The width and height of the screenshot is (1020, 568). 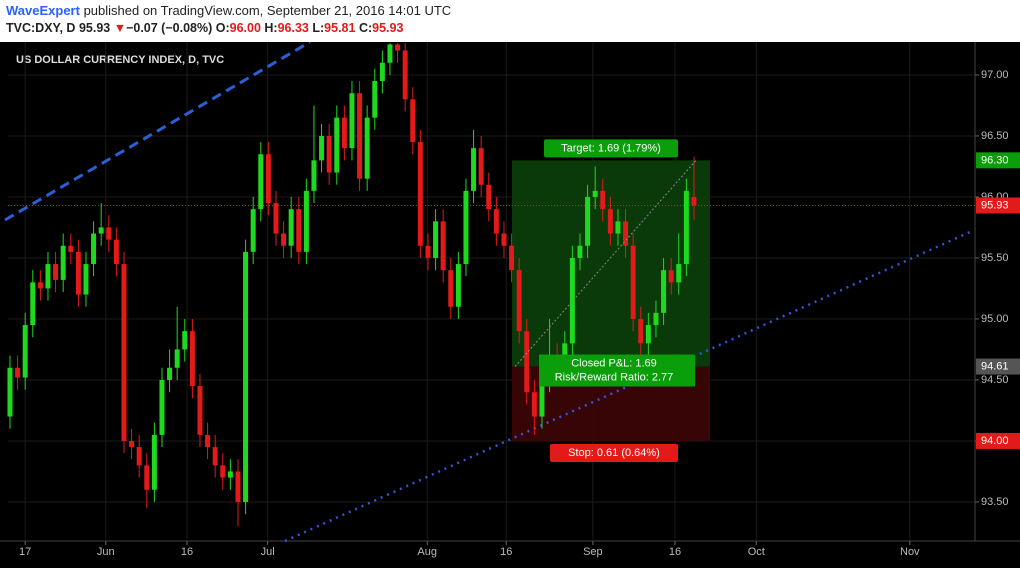 I want to click on symbol: TVC:DXY, D, so click(x=41, y=28).